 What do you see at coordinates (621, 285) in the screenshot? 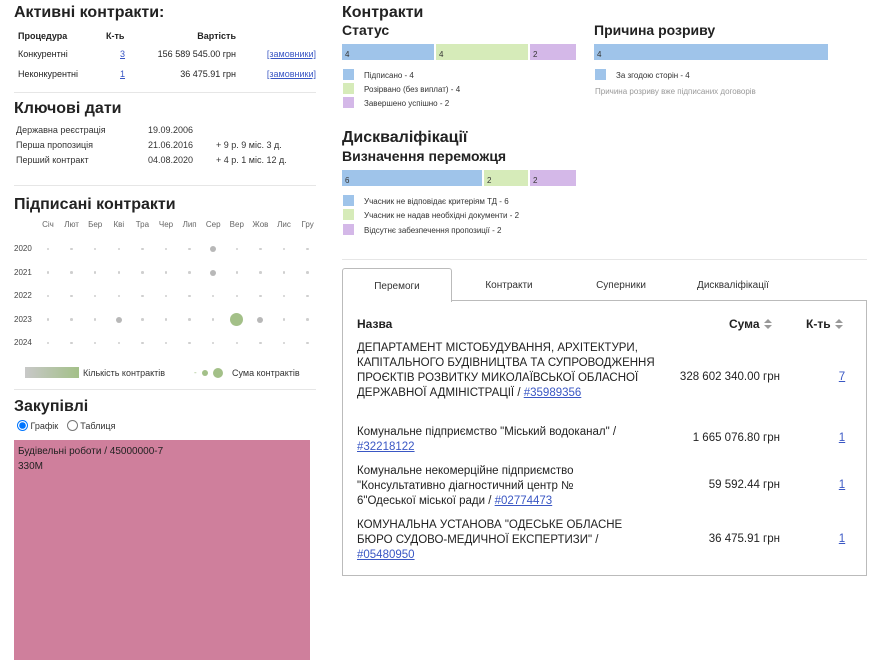
I see `tab-competitors: Суперники` at bounding box center [621, 285].